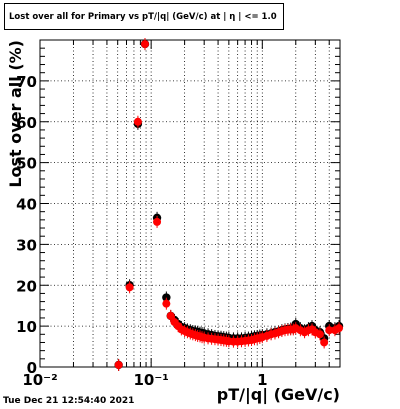 This screenshot has height=409, width=400. Describe the element at coordinates (26, 82) in the screenshot. I see `y-tick-label: 70` at that location.